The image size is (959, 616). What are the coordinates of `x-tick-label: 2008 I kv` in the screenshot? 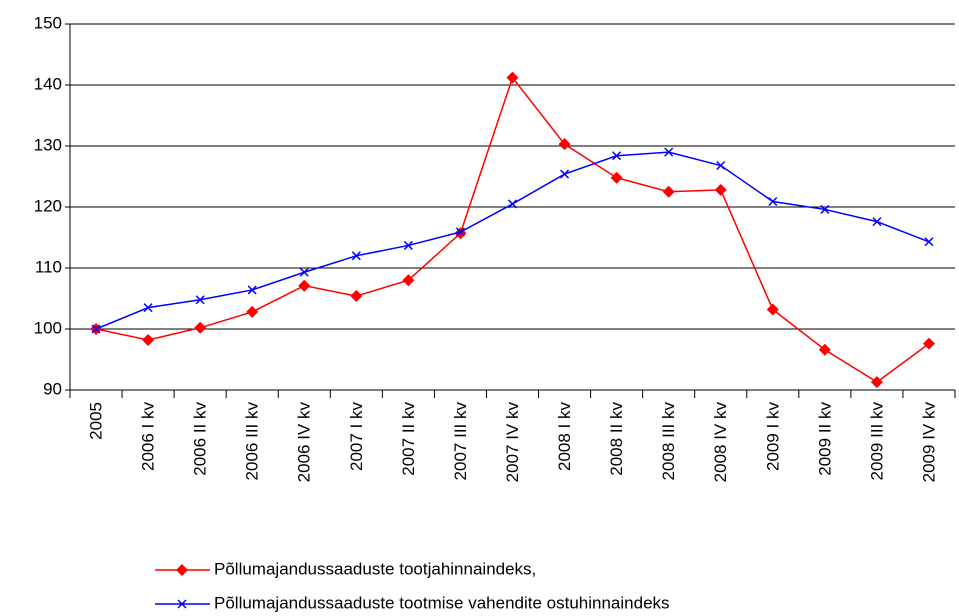 It's located at (564, 436).